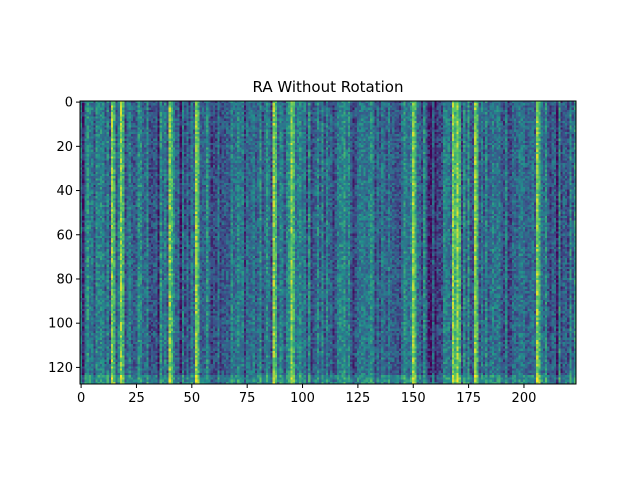 This screenshot has height=480, width=640. Describe the element at coordinates (60, 324) in the screenshot. I see `y-tick-label: 100` at that location.